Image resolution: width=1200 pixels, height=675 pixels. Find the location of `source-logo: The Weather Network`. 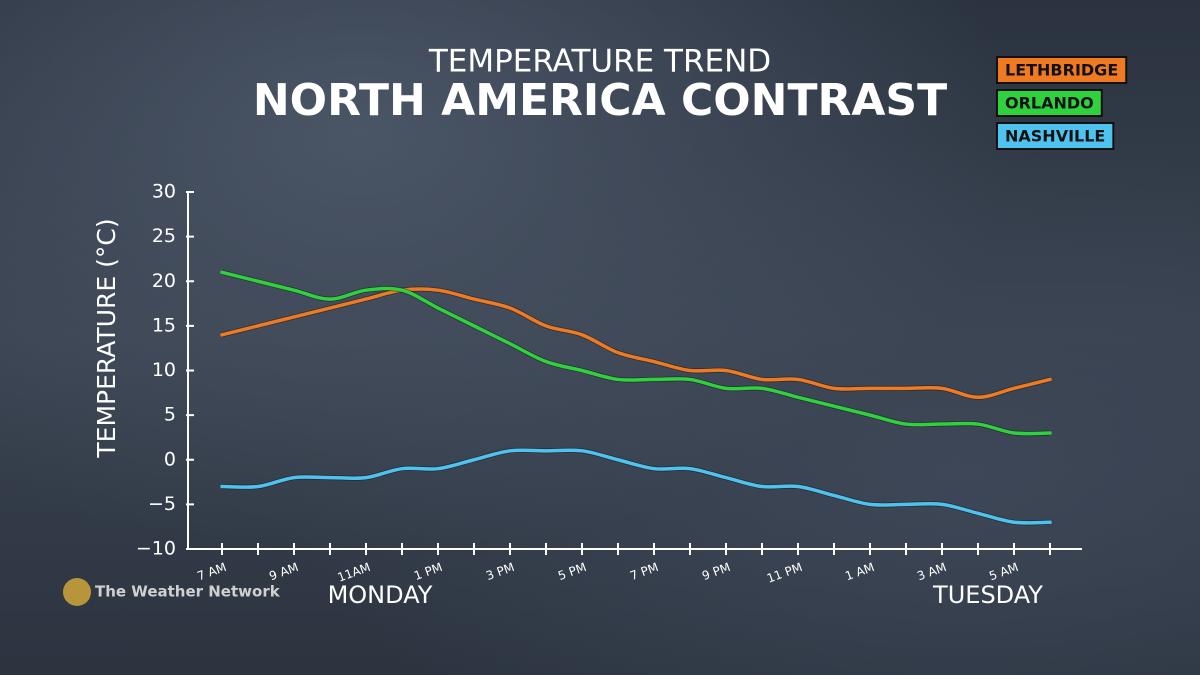

source-logo: The Weather Network is located at coordinates (188, 592).